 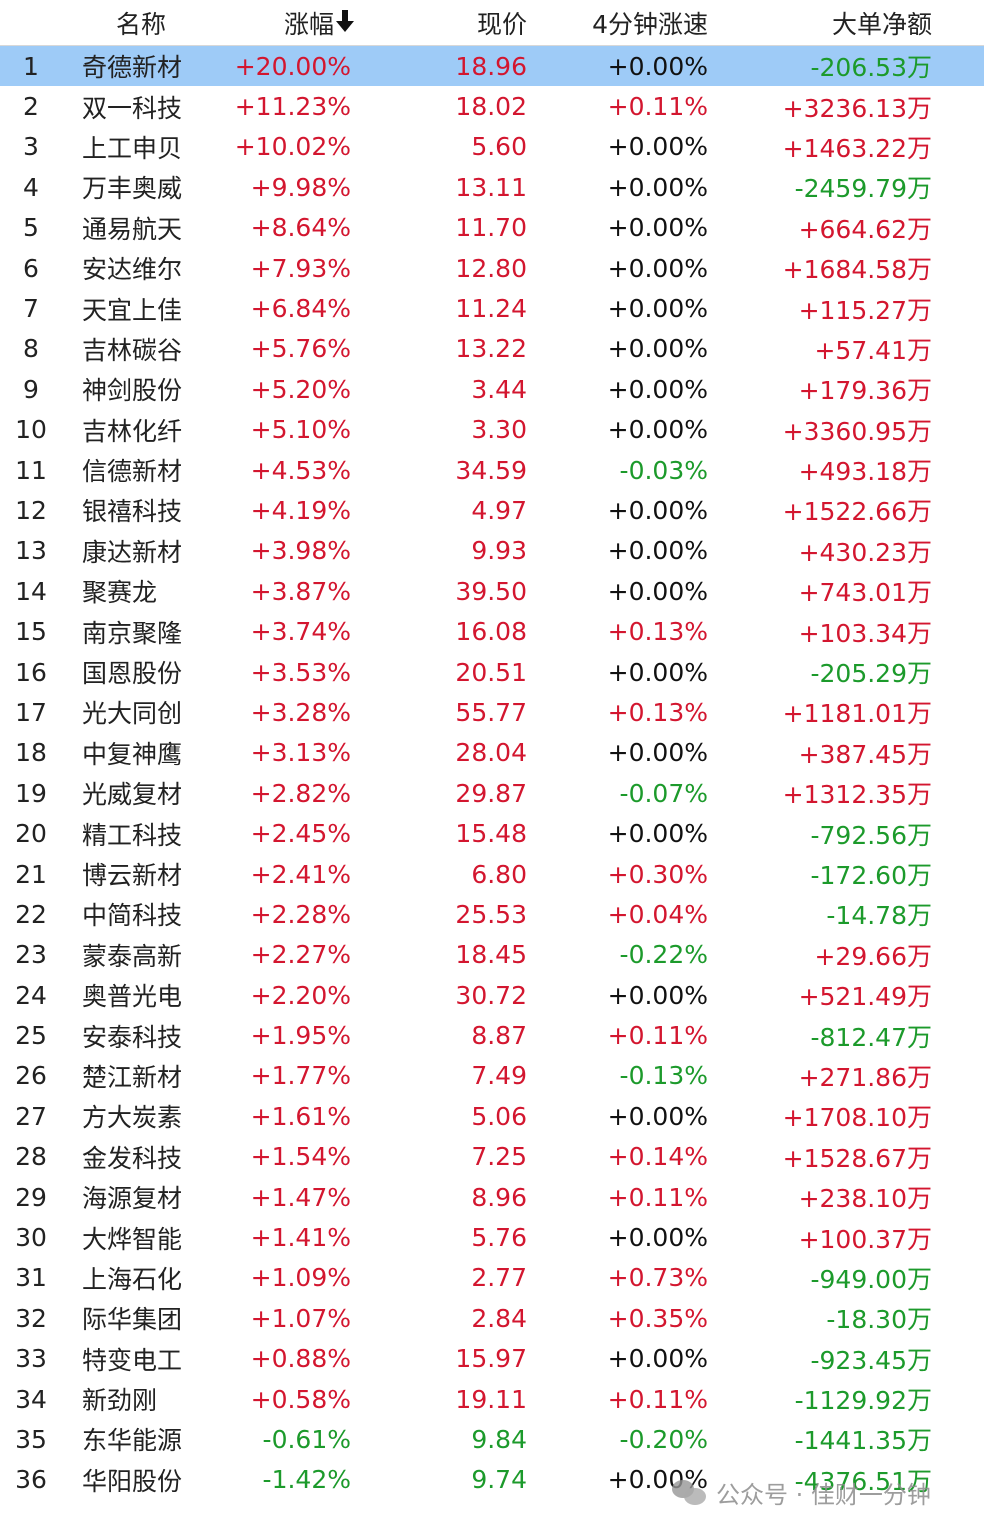 What do you see at coordinates (492, 955) in the screenshot?
I see `table-row: 23 蒙泰高新 +2.27% 18.45 -0.22% +29.66万` at bounding box center [492, 955].